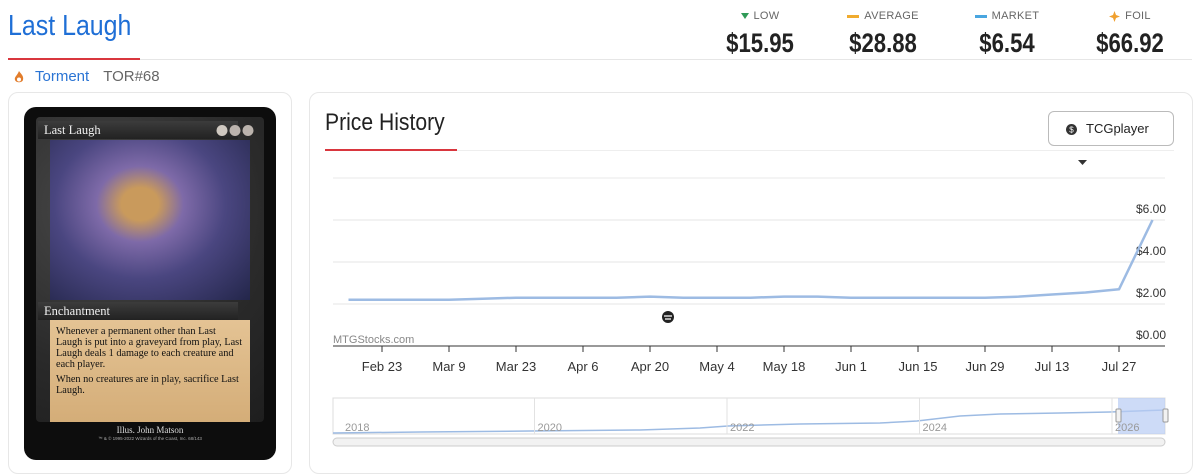 The height and width of the screenshot is (474, 1200). What do you see at coordinates (582, 366) in the screenshot?
I see `x-tick-label: Apr 6` at bounding box center [582, 366].